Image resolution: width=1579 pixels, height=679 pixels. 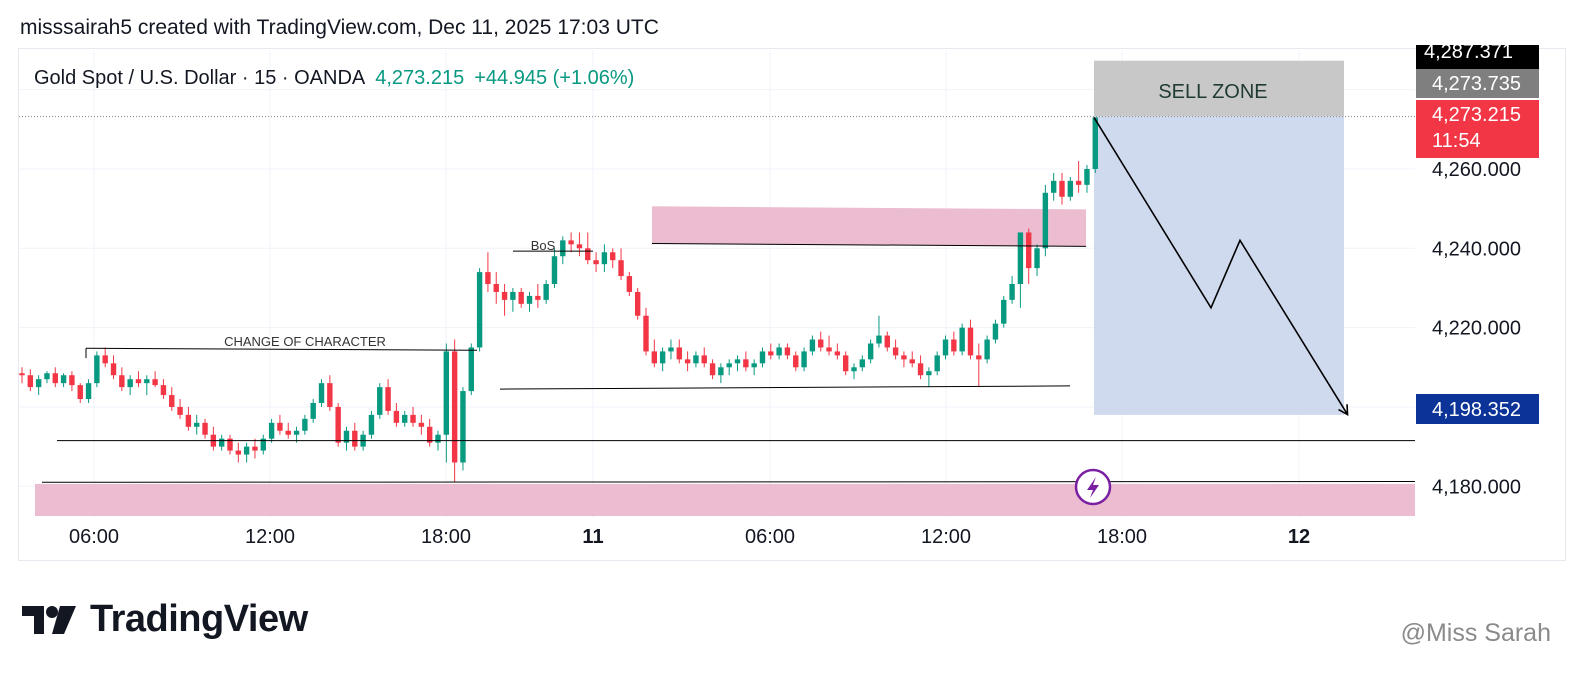 I want to click on brand-name: TradingView, so click(x=199, y=619).